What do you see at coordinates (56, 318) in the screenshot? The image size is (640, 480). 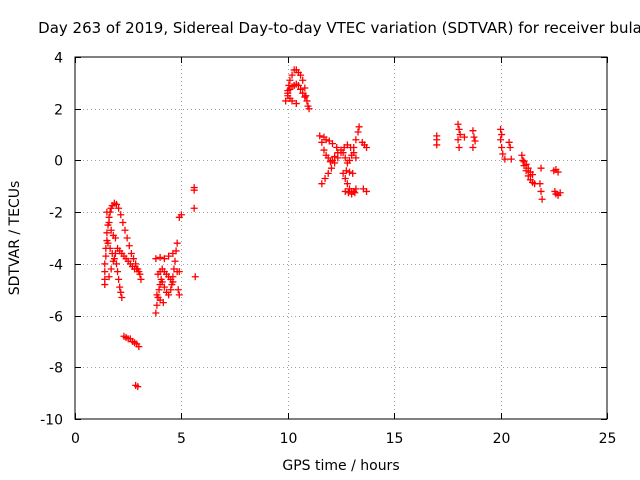 I see `y-tick-label: -6` at bounding box center [56, 318].